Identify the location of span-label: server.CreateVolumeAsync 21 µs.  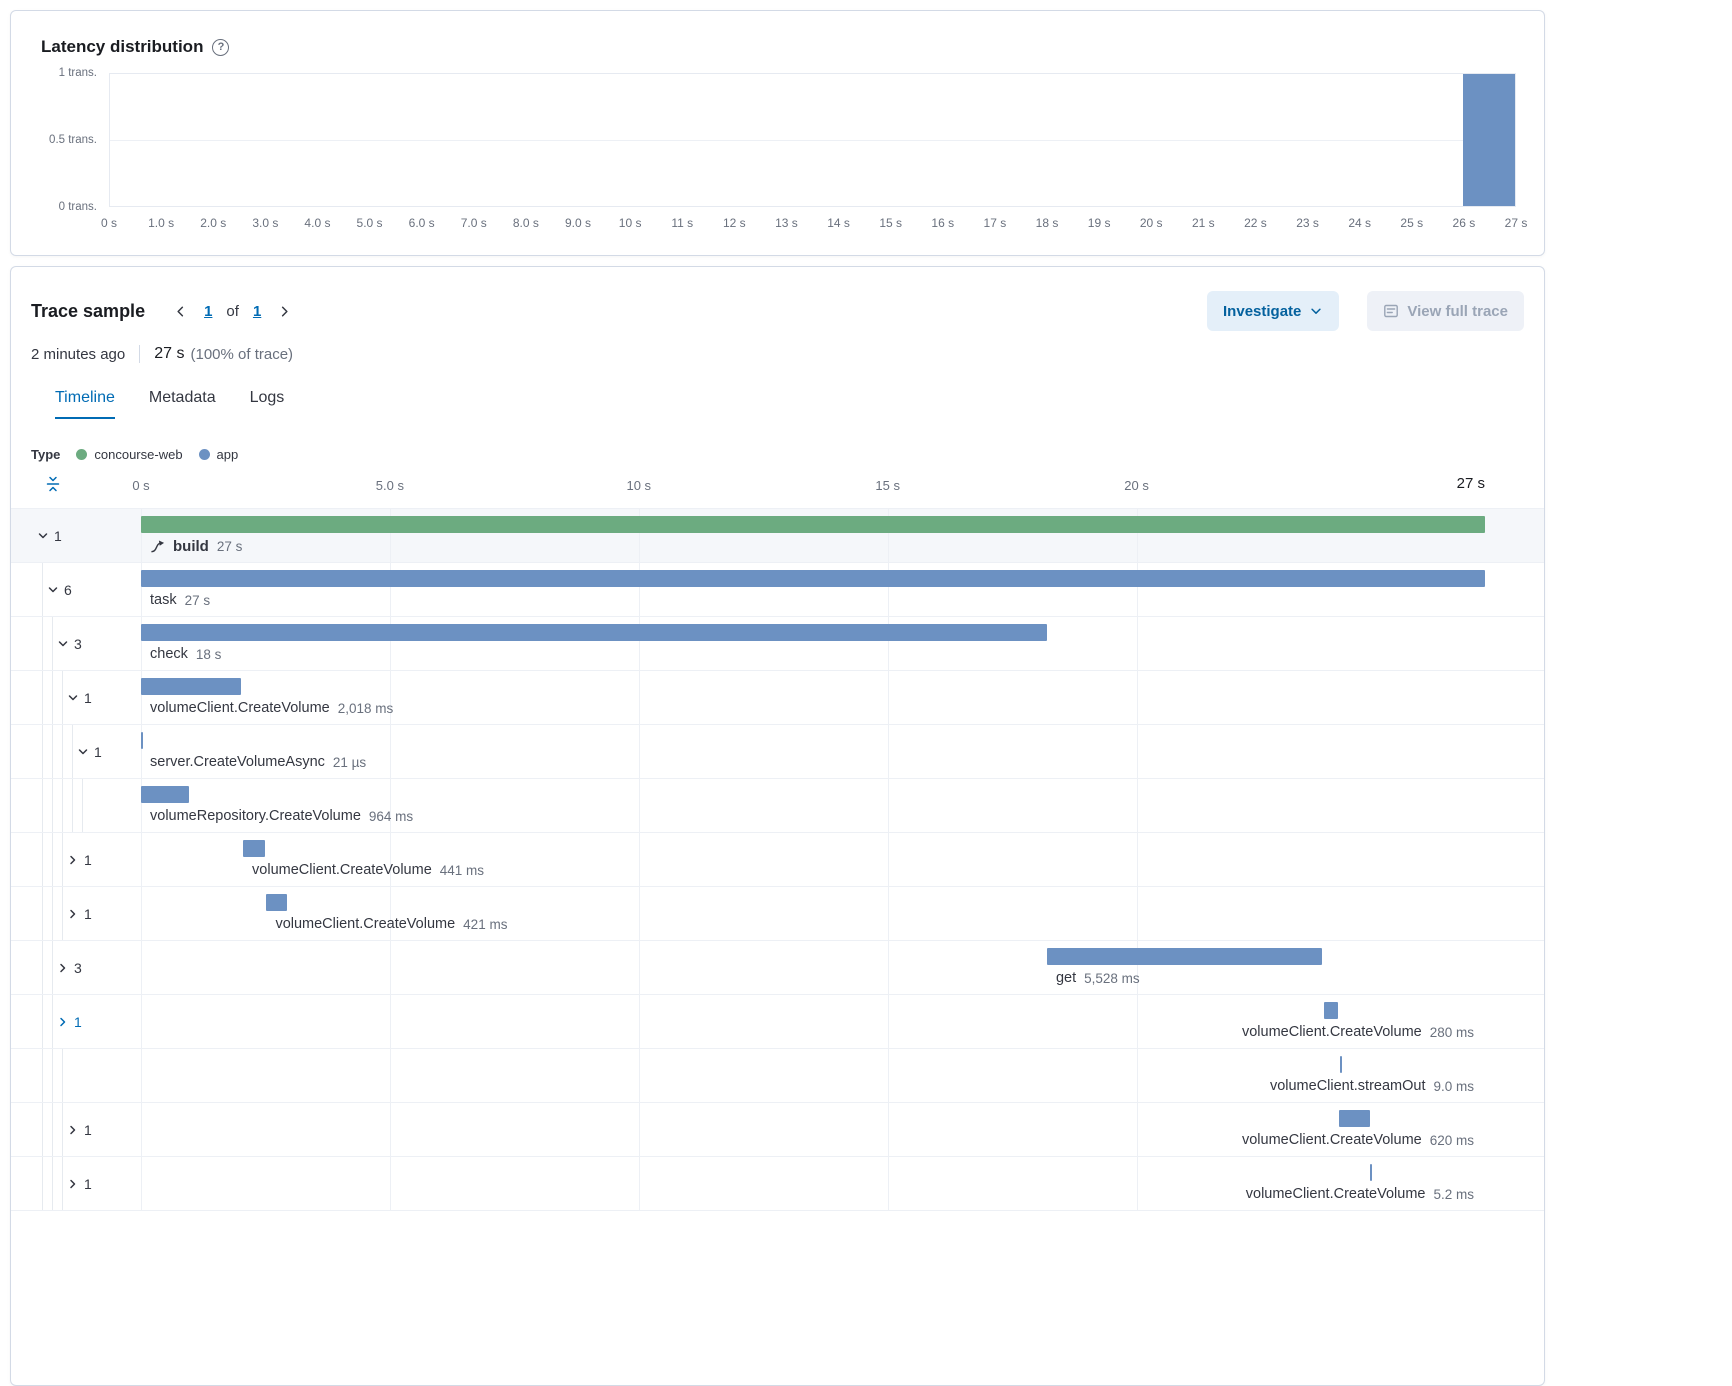
(258, 762).